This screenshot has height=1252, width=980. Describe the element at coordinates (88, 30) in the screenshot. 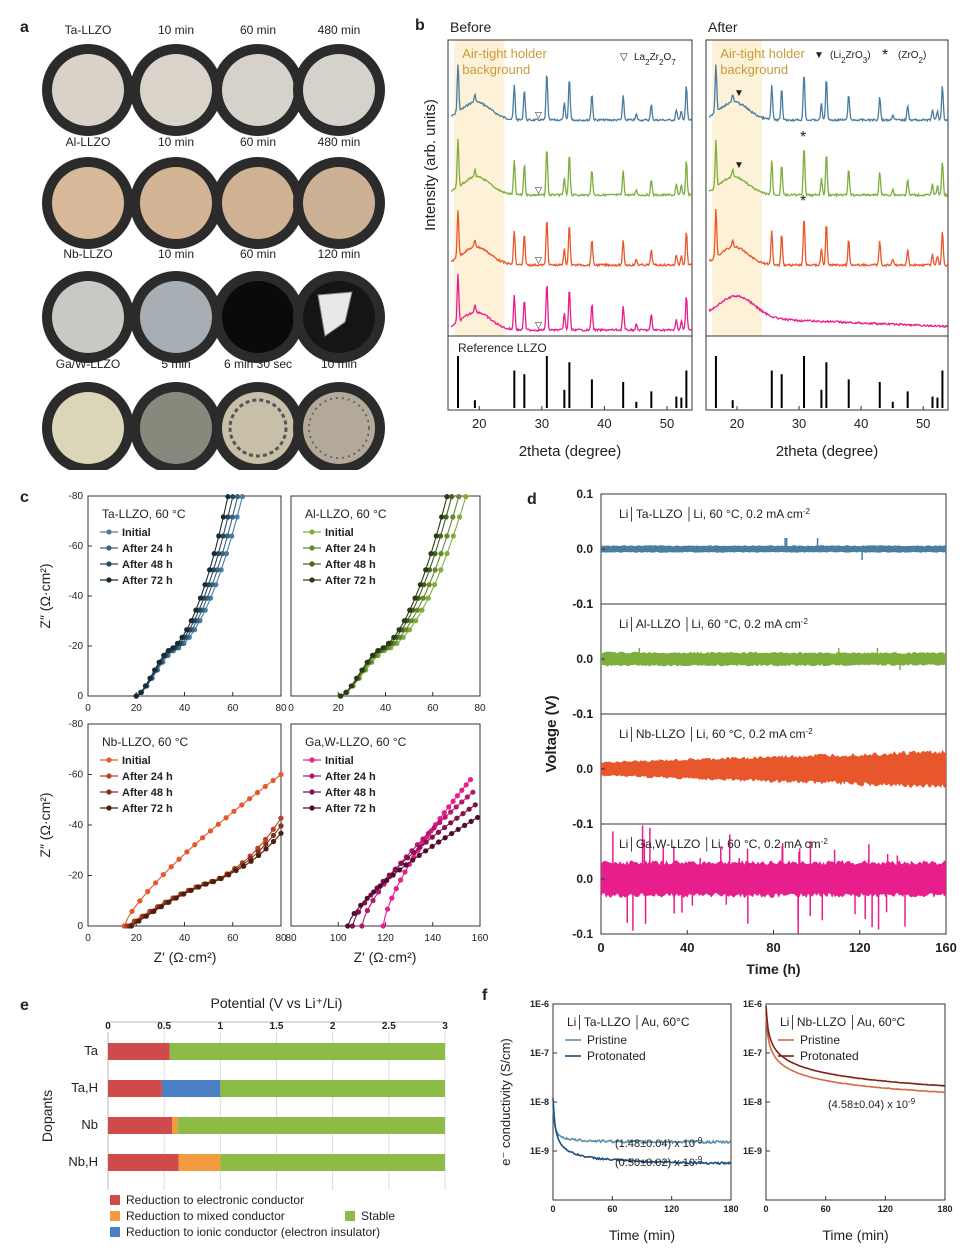

I see `sample-label: Ta-LLZO` at that location.